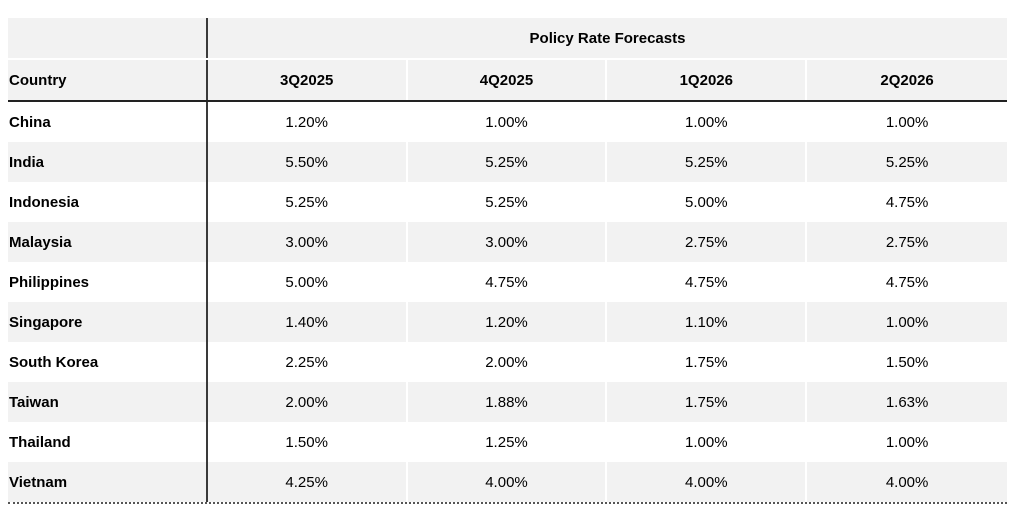 This screenshot has width=1022, height=520. I want to click on column-header: 2Q2026, so click(907, 80).